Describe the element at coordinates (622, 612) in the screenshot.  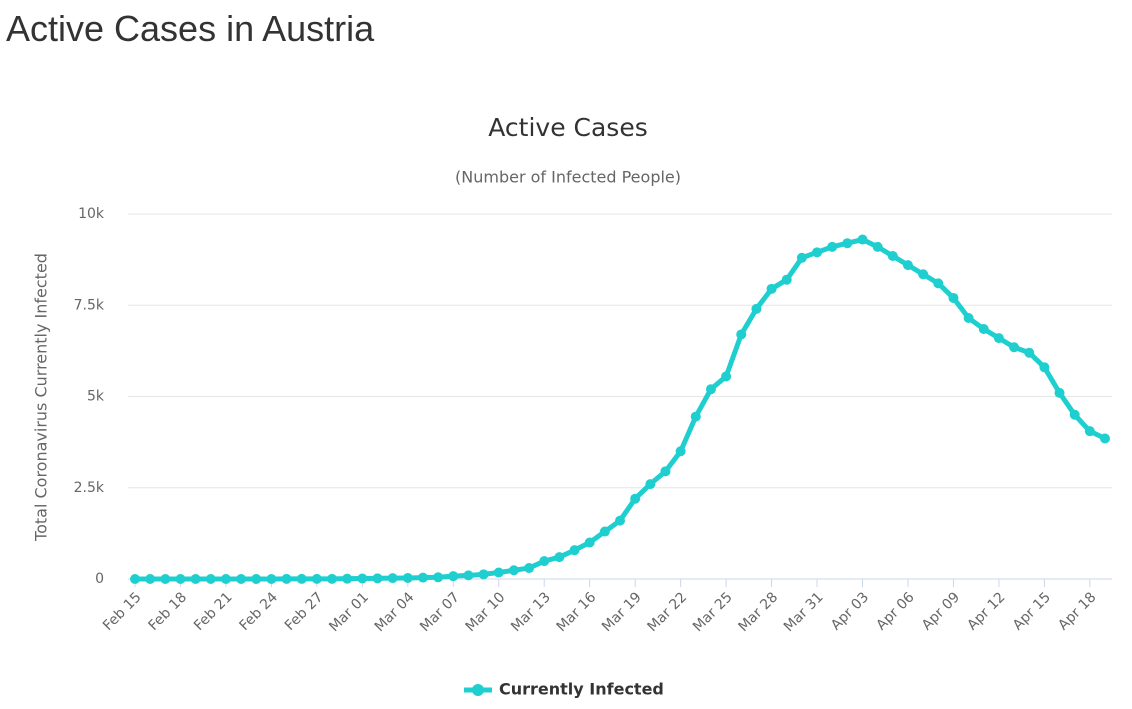
I see `x-tick-label: Mar 19` at that location.